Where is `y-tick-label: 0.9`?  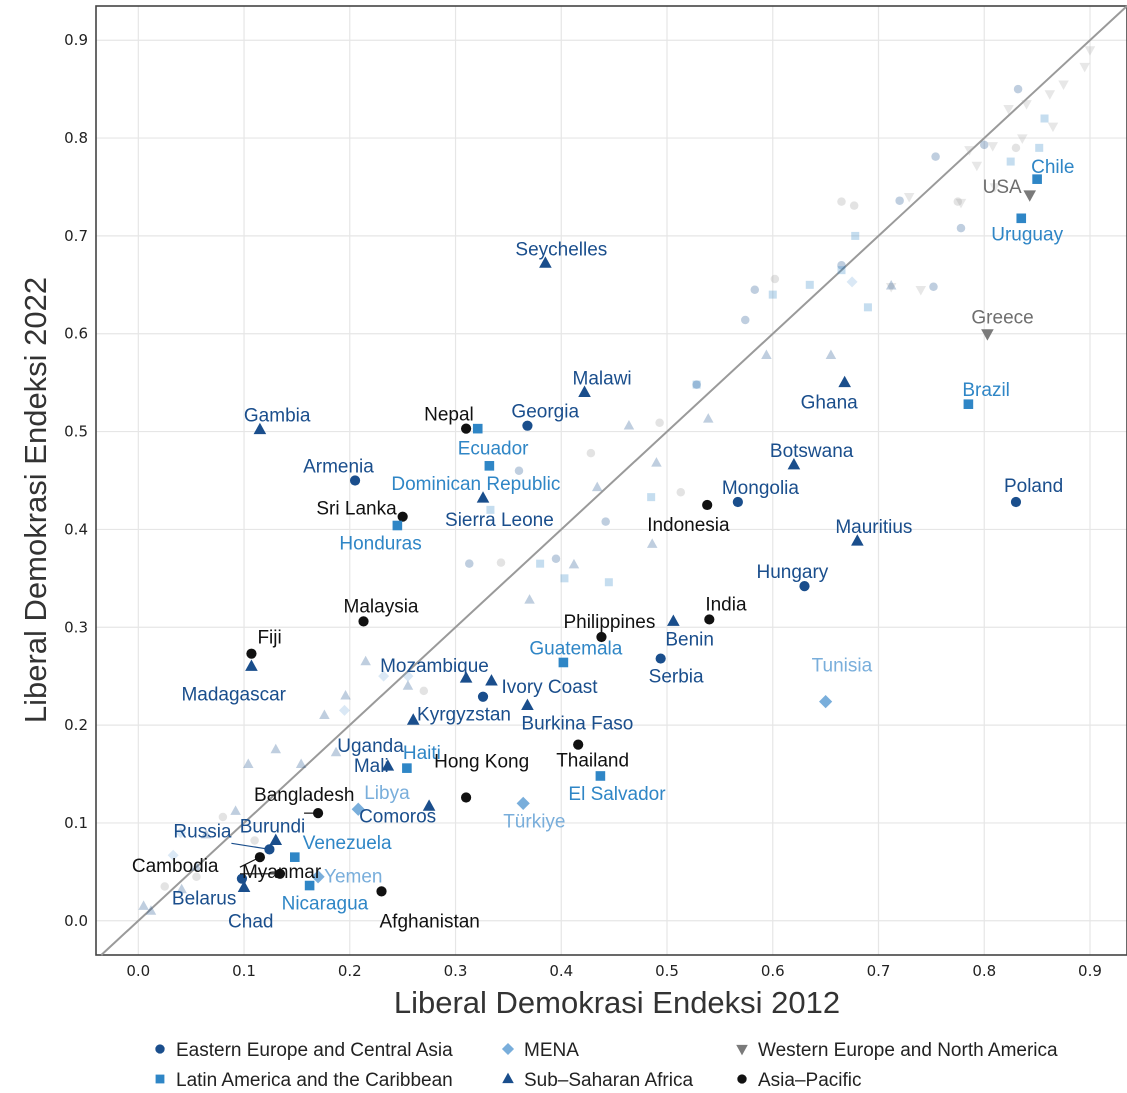
y-tick-label: 0.9 is located at coordinates (76, 40).